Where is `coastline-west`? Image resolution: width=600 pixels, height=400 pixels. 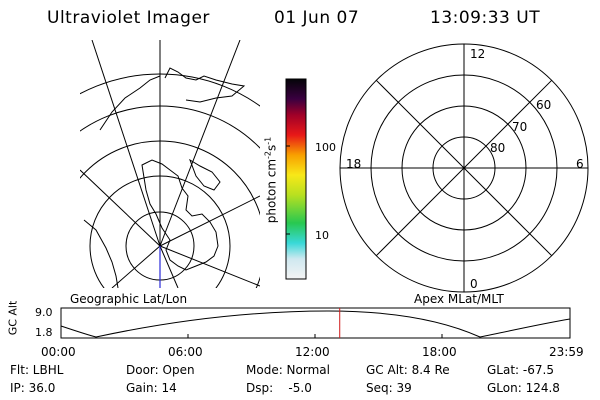
coastline-west is located at coordinates (101, 253).